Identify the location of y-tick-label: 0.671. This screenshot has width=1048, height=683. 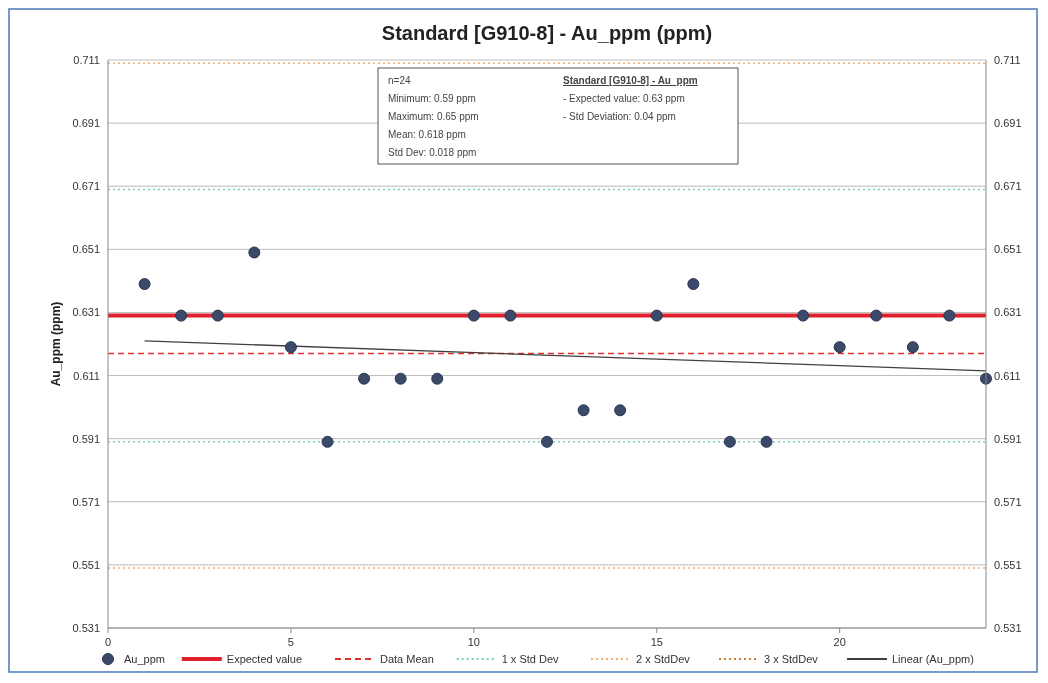
(86, 186).